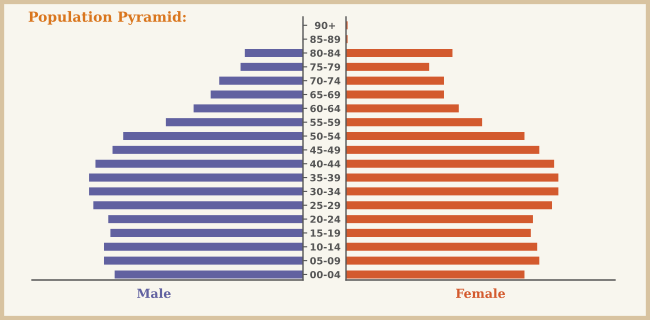 This screenshot has height=320, width=650. I want to click on y-tick-label: 10-14, so click(325, 247).